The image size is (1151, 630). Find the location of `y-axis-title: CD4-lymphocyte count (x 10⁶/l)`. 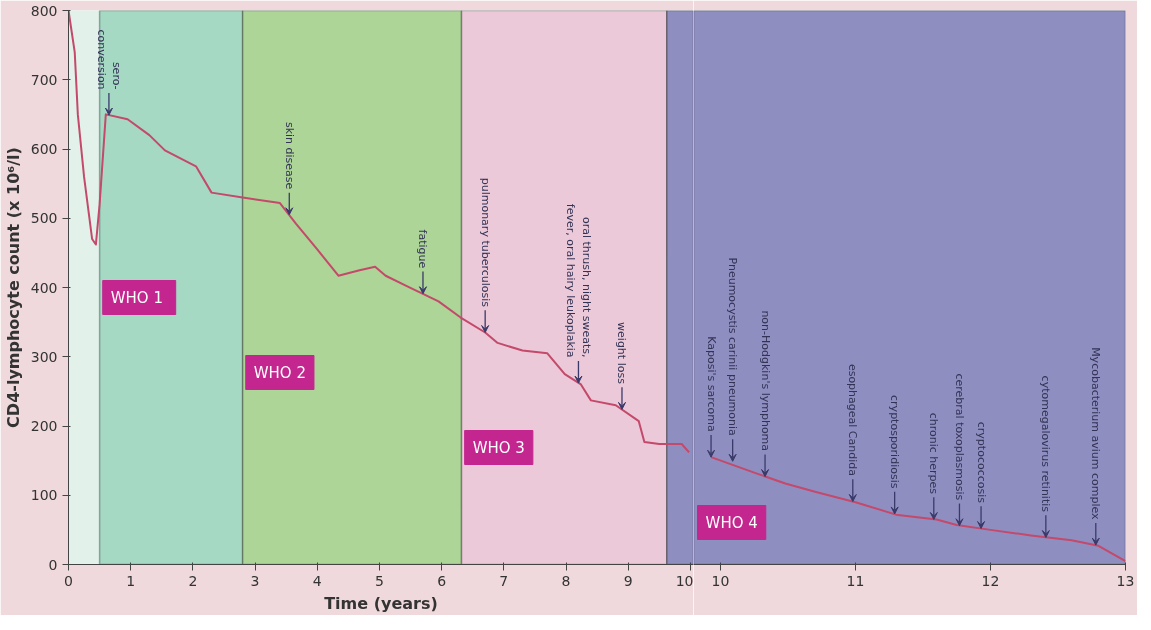

y-axis-title: CD4-lymphocyte count (x 10⁶/l) is located at coordinates (13, 287).